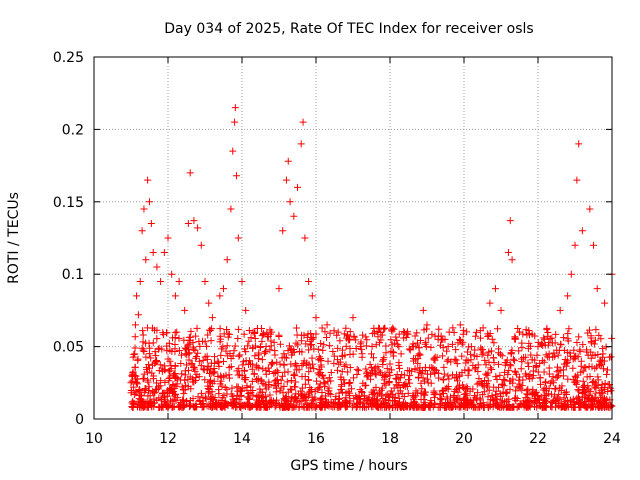  What do you see at coordinates (73, 130) in the screenshot?
I see `y-tick-label: 0.2` at bounding box center [73, 130].